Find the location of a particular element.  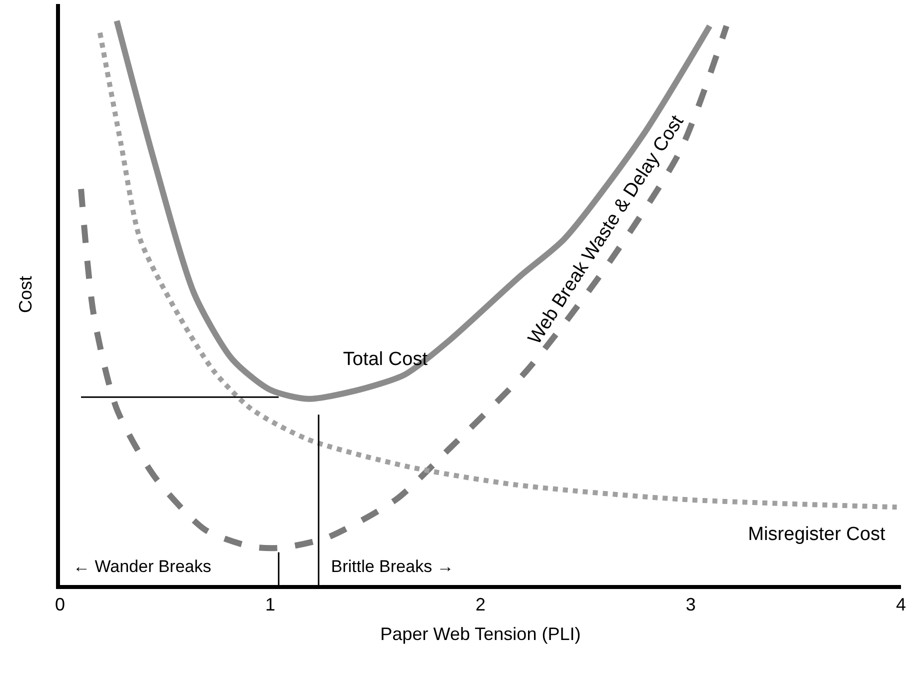

y-axis-title: Cost is located at coordinates (26, 295).